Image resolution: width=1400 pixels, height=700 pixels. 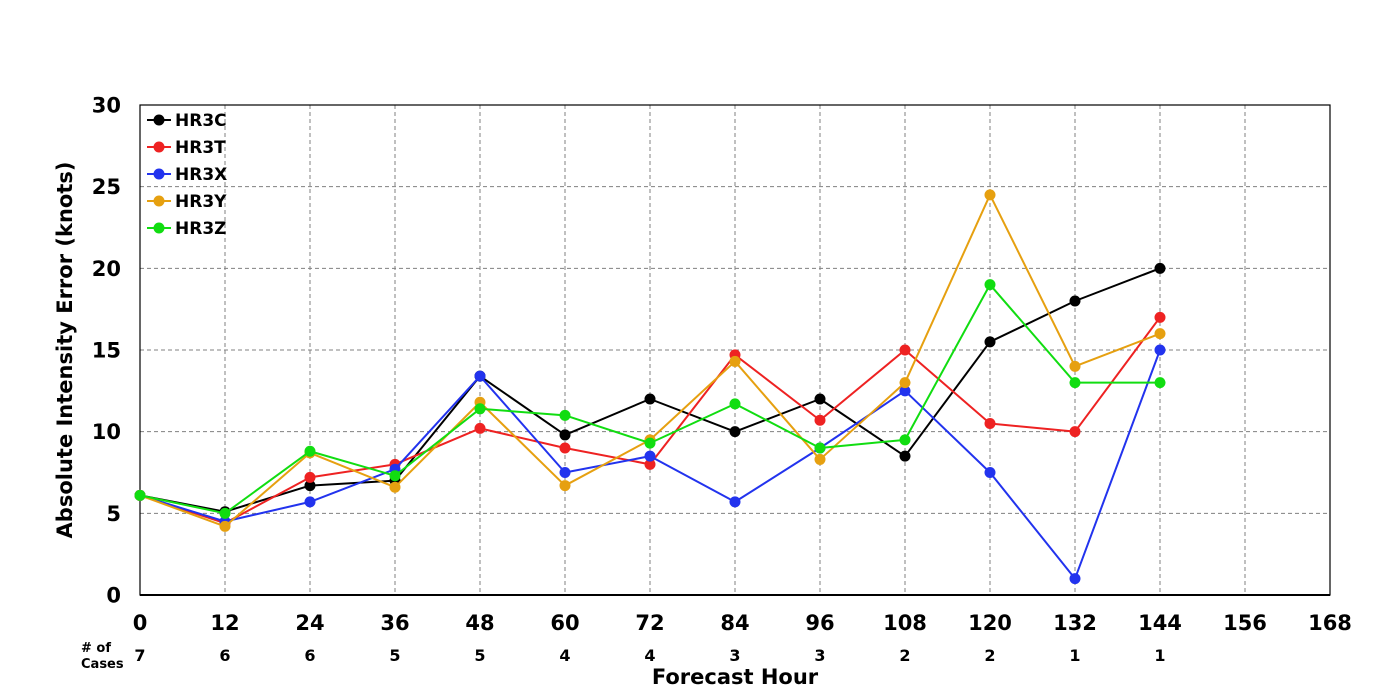 What do you see at coordinates (394, 623) in the screenshot?
I see `x-tick-label: 36` at bounding box center [394, 623].